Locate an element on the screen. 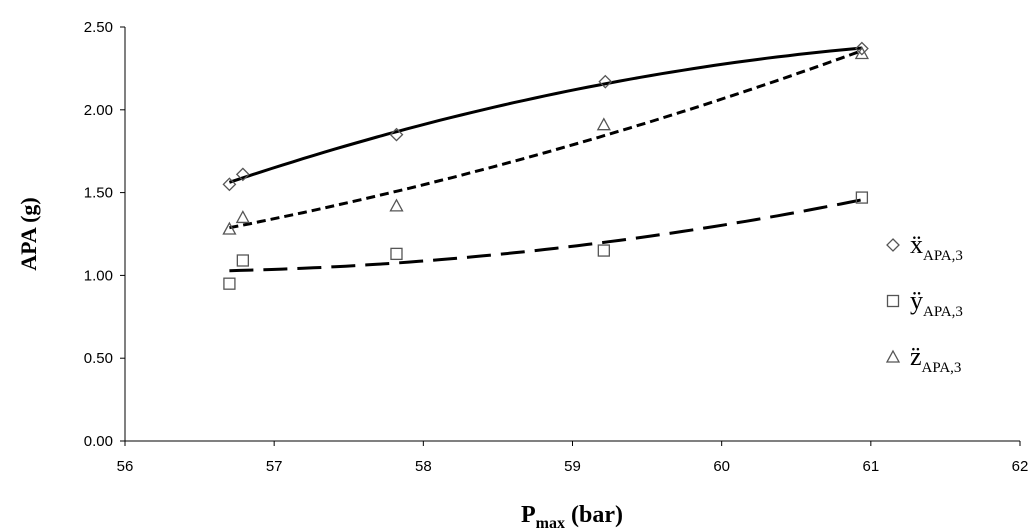  x-tick-label: 58 is located at coordinates (423, 466).